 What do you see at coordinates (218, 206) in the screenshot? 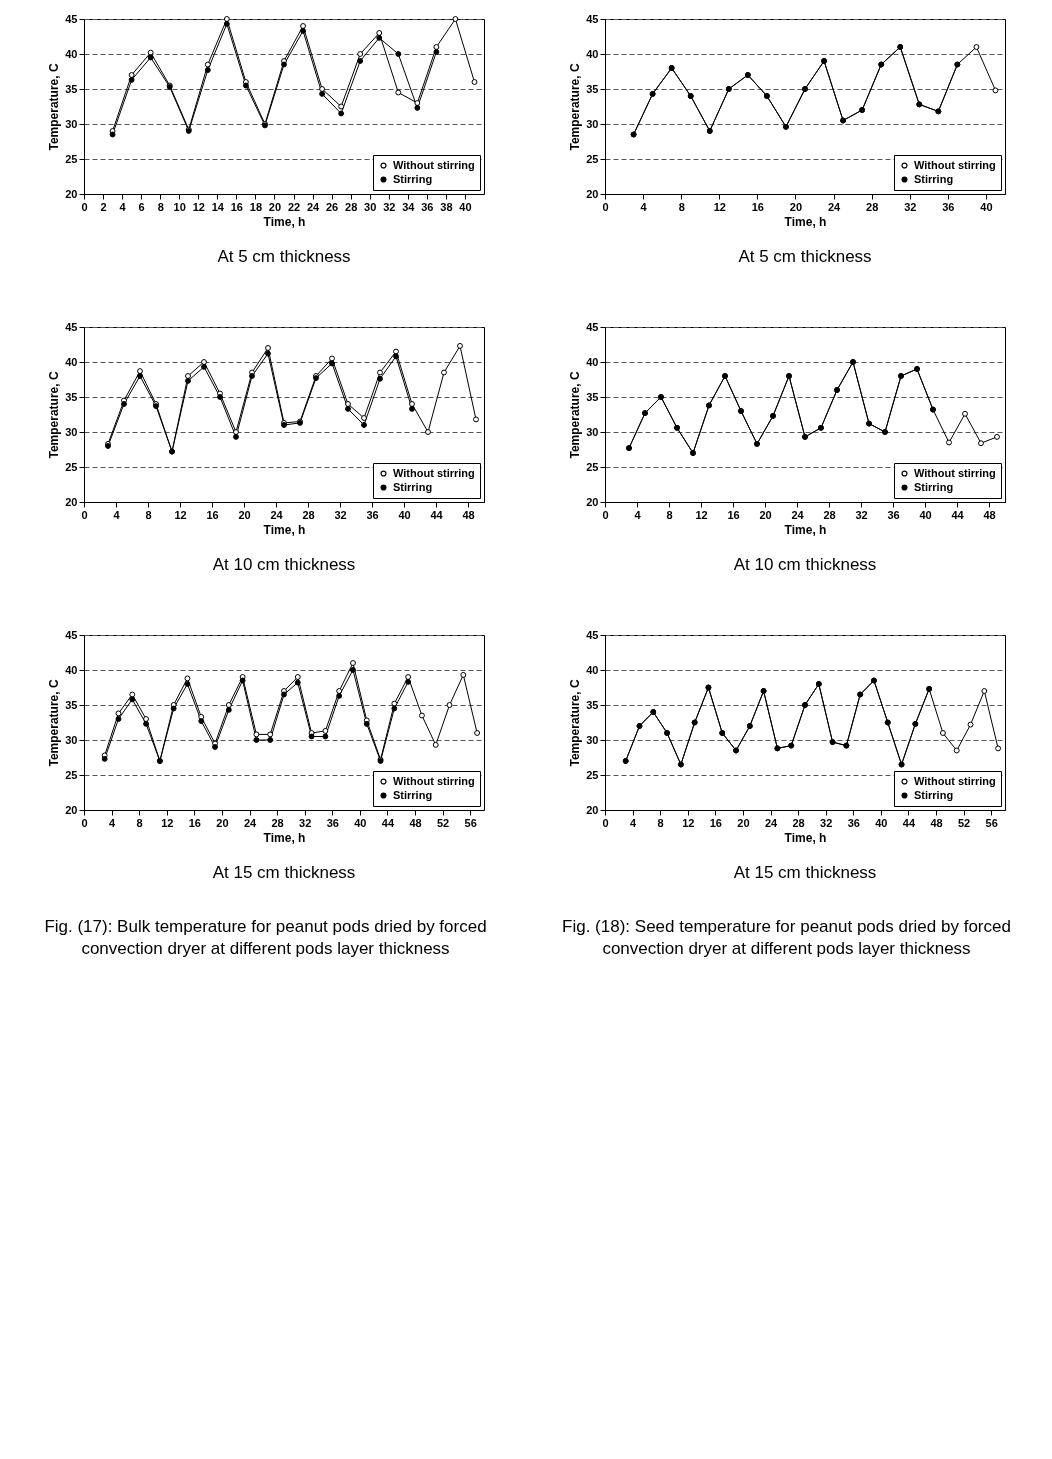
I see `x-tick-label: 14` at bounding box center [218, 206].